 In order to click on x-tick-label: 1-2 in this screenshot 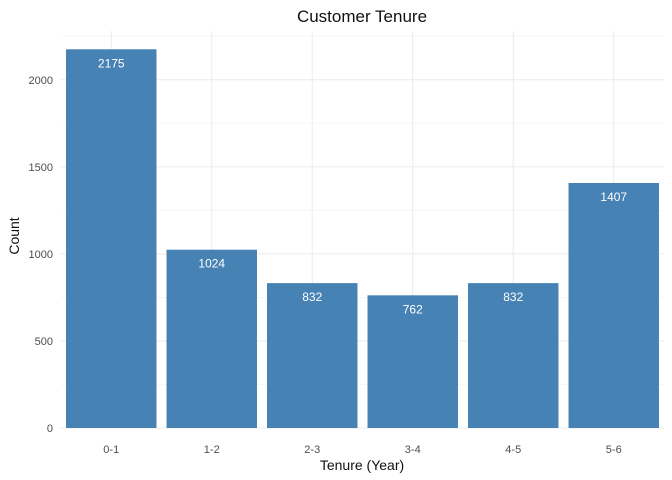, I will do `click(212, 450)`.